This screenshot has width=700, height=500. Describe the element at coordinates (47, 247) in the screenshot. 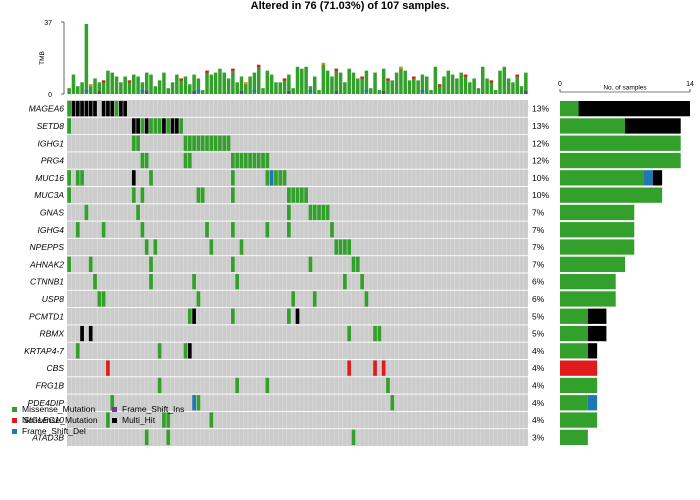

I see `gene-label: NPEPPS` at that location.